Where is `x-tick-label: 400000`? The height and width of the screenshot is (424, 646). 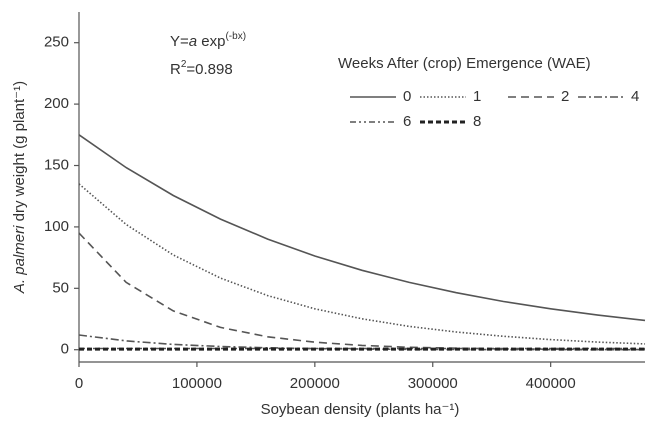 x-tick-label: 400000 is located at coordinates (551, 383).